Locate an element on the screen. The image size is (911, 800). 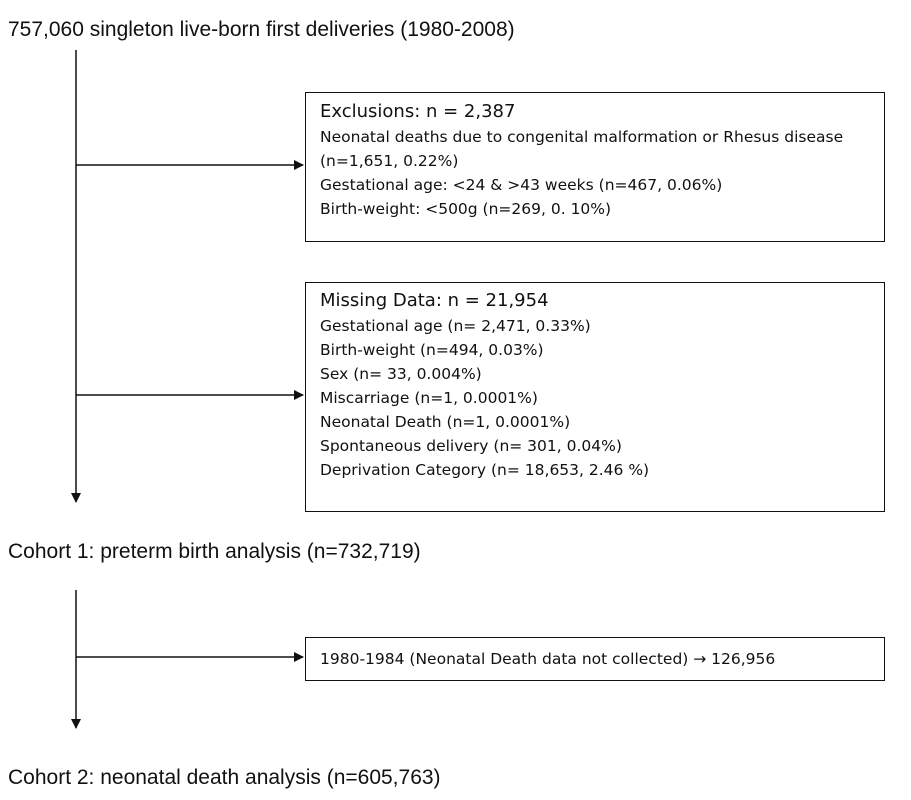
missing-data-item: Sex (n= 33, 0.004%) is located at coordinates (401, 374).